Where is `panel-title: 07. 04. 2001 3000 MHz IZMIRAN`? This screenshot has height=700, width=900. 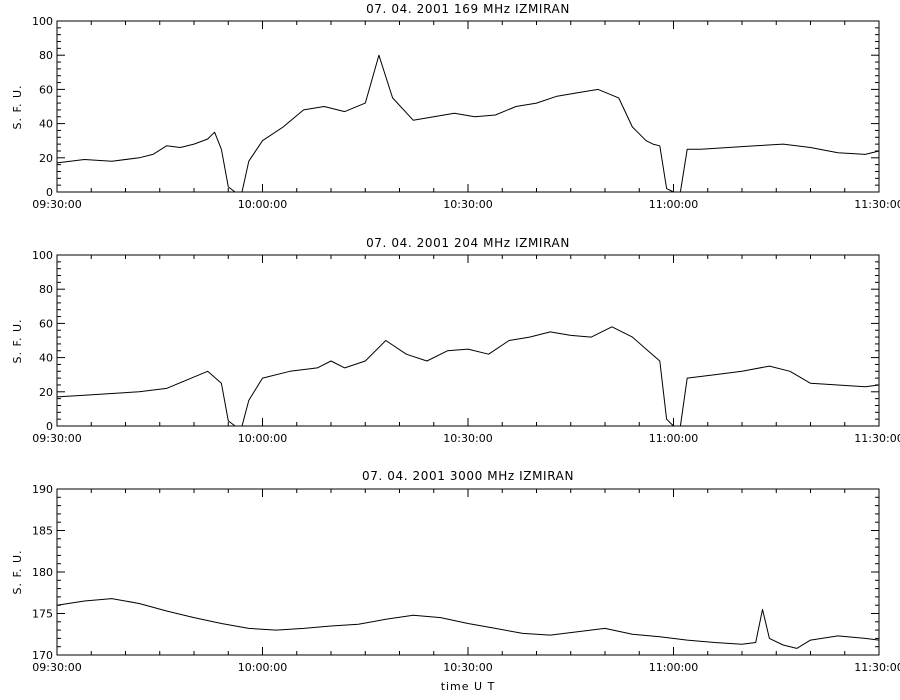
panel-title: 07. 04. 2001 3000 MHz IZMIRAN is located at coordinates (468, 476).